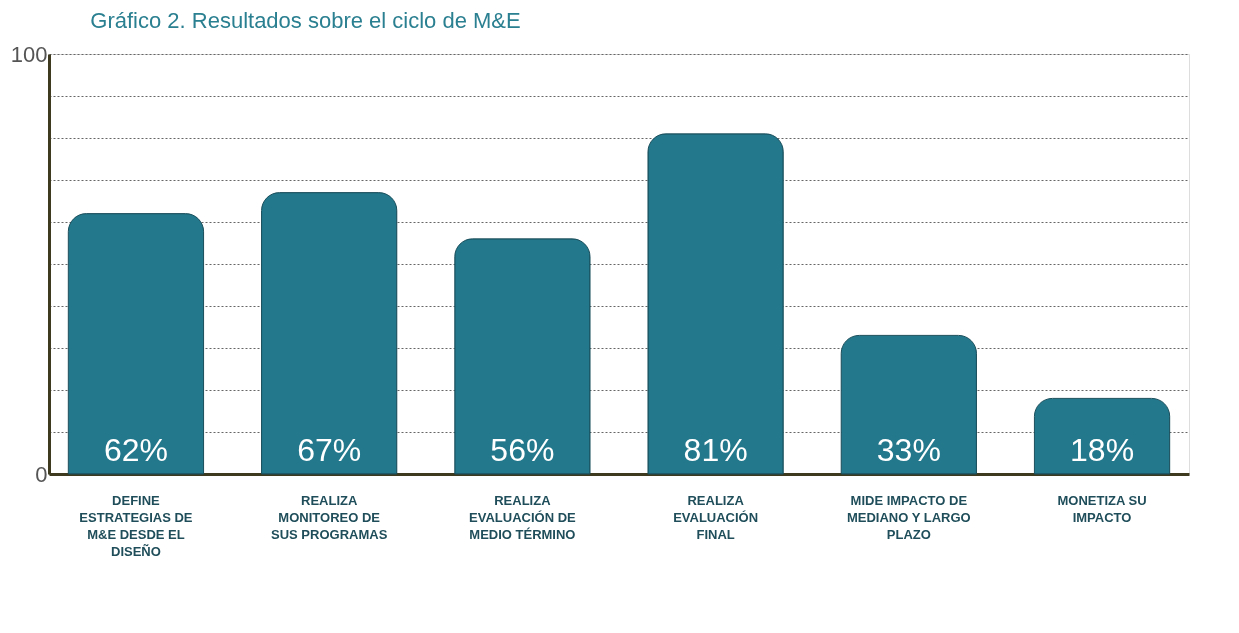 The width and height of the screenshot is (1239, 633). Describe the element at coordinates (908, 450) in the screenshot. I see `data-label: 33%` at that location.